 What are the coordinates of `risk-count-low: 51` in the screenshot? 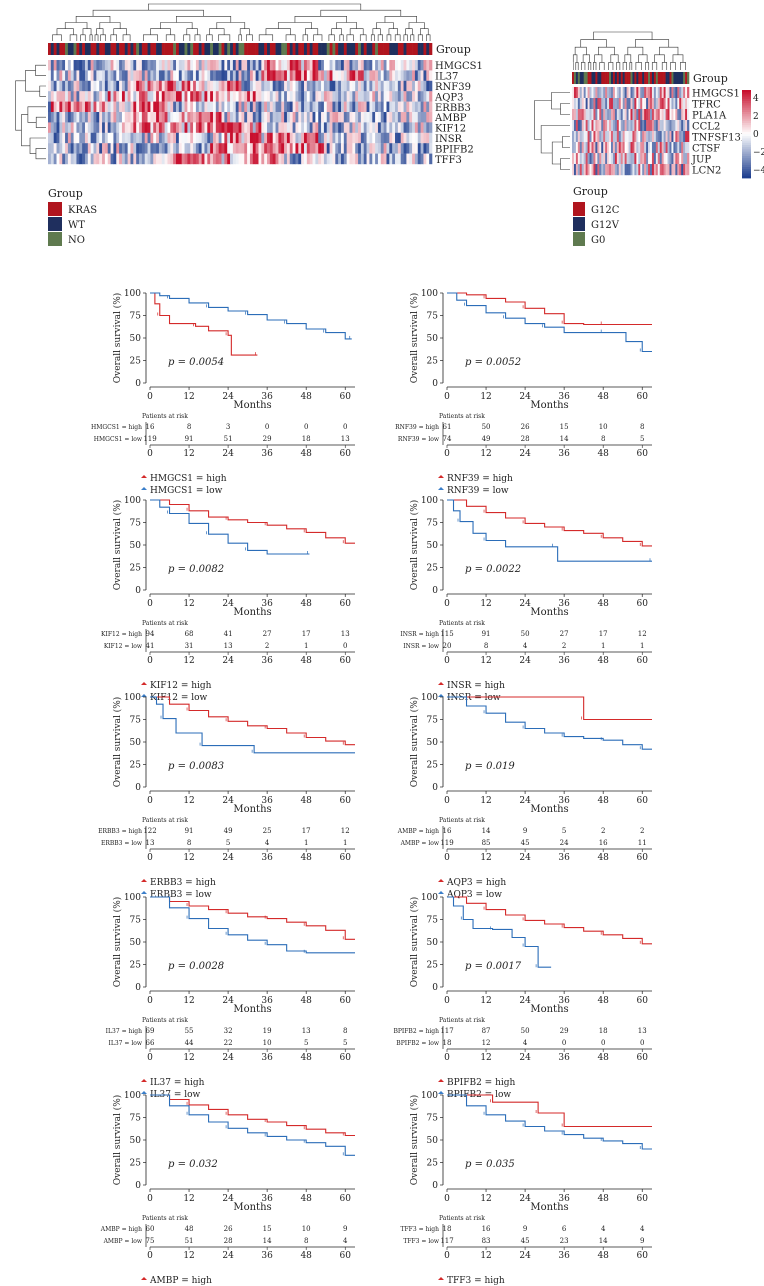 It's located at (228, 439).